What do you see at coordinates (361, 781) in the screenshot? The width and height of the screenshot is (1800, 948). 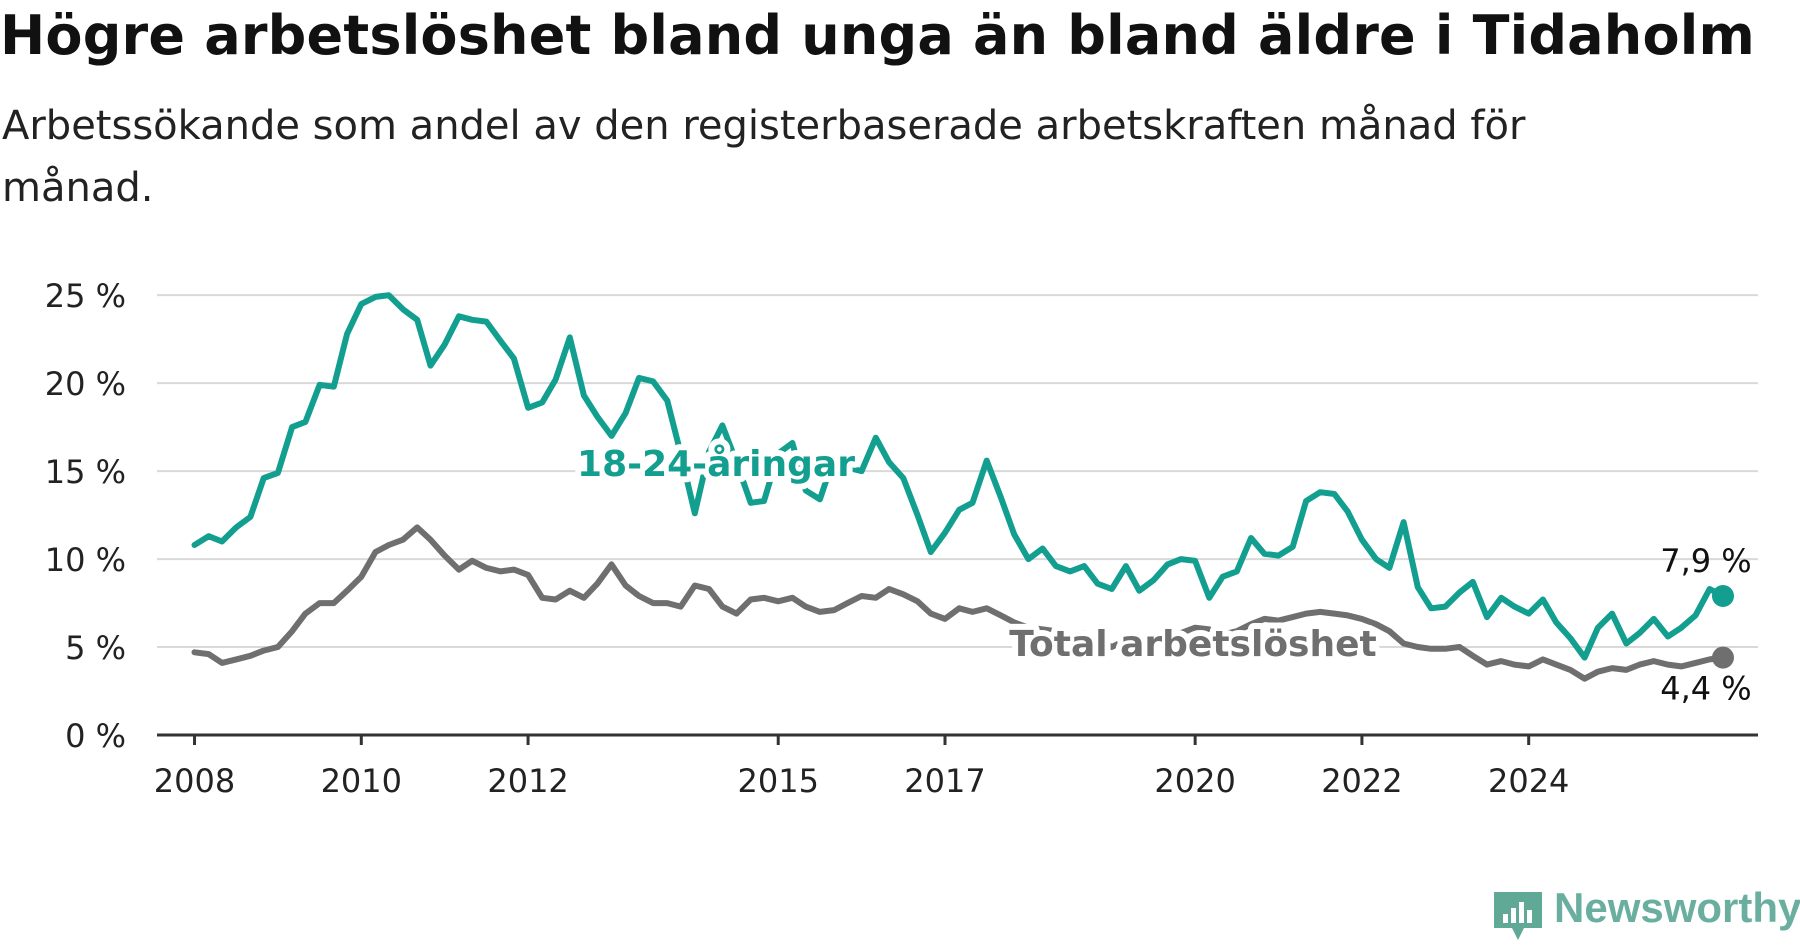 I see `x-tick-label: 2010` at bounding box center [361, 781].